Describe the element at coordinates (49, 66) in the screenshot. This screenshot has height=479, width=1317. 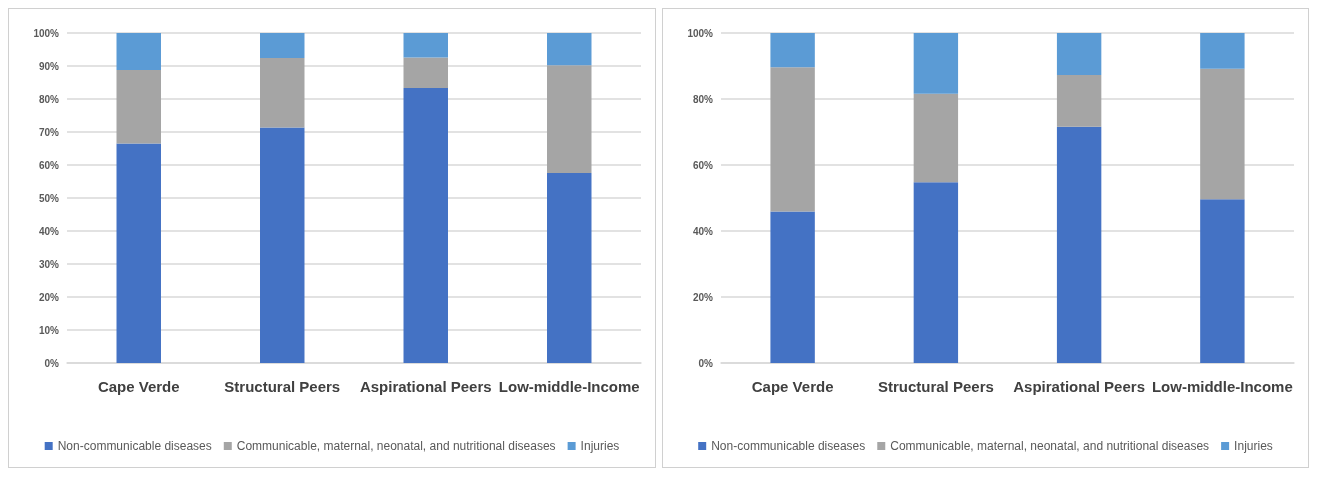
I see `y-tick-label: 90%` at that location.